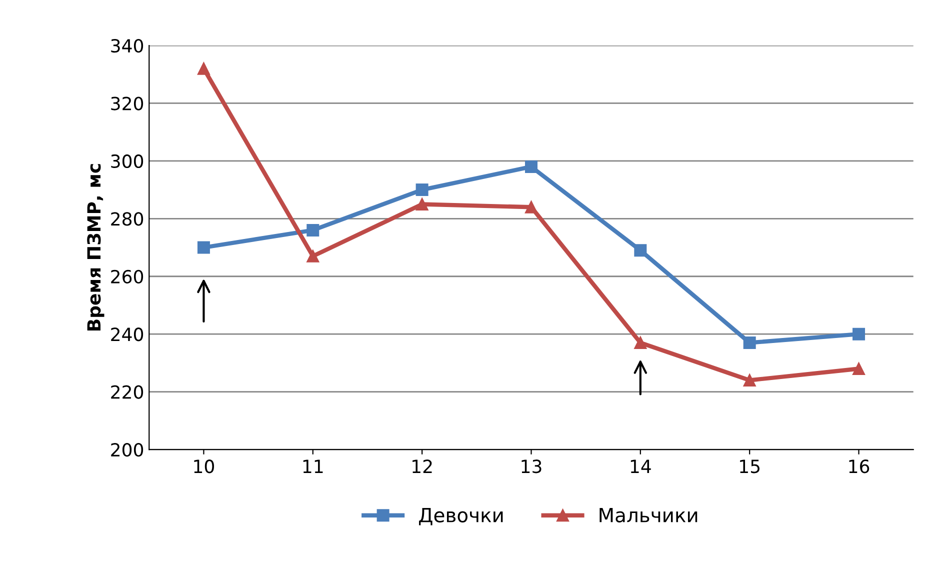 This screenshot has width=932, height=569. What do you see at coordinates (95, 247) in the screenshot?
I see `y-axis-title: Время ПЗМР, мс` at bounding box center [95, 247].